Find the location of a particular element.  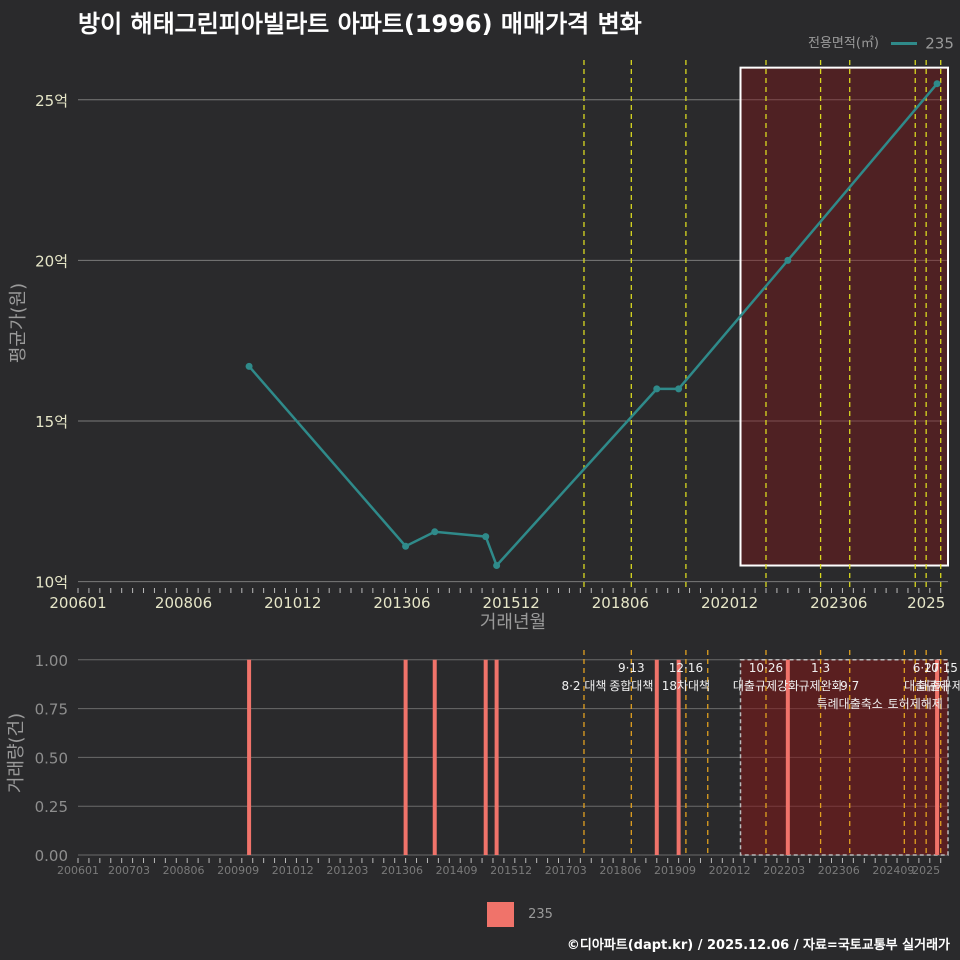

policy-label: 대출규제강화 is located at coordinates (766, 686).